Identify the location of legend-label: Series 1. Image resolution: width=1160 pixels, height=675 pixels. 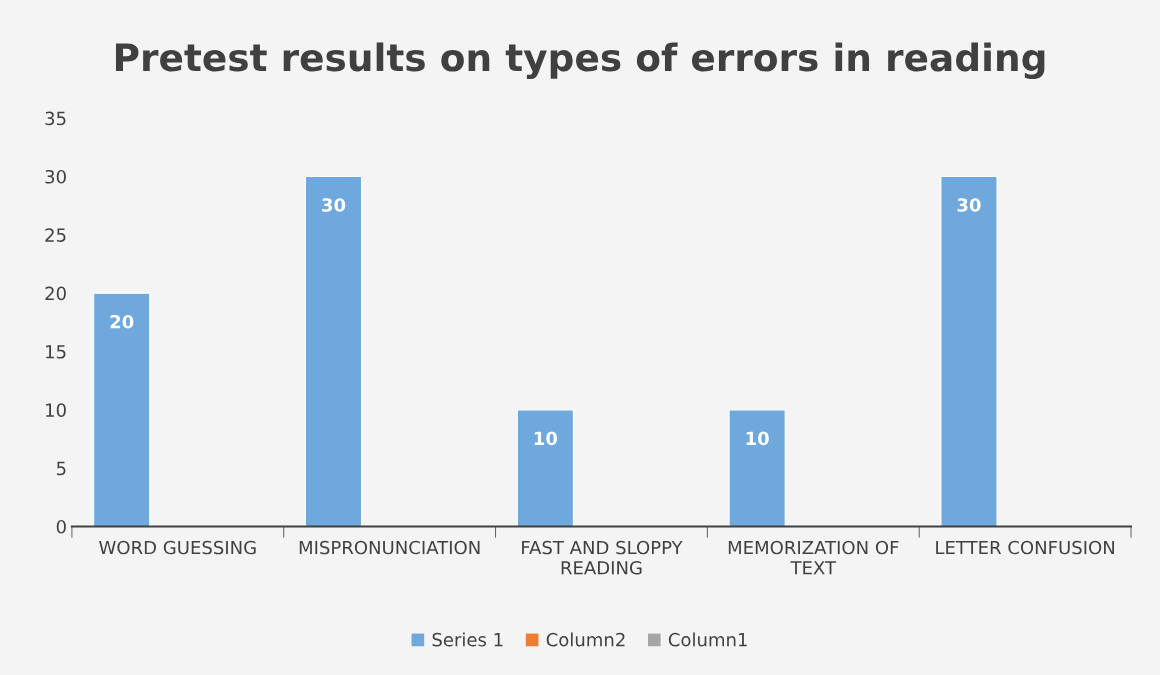
(467, 639).